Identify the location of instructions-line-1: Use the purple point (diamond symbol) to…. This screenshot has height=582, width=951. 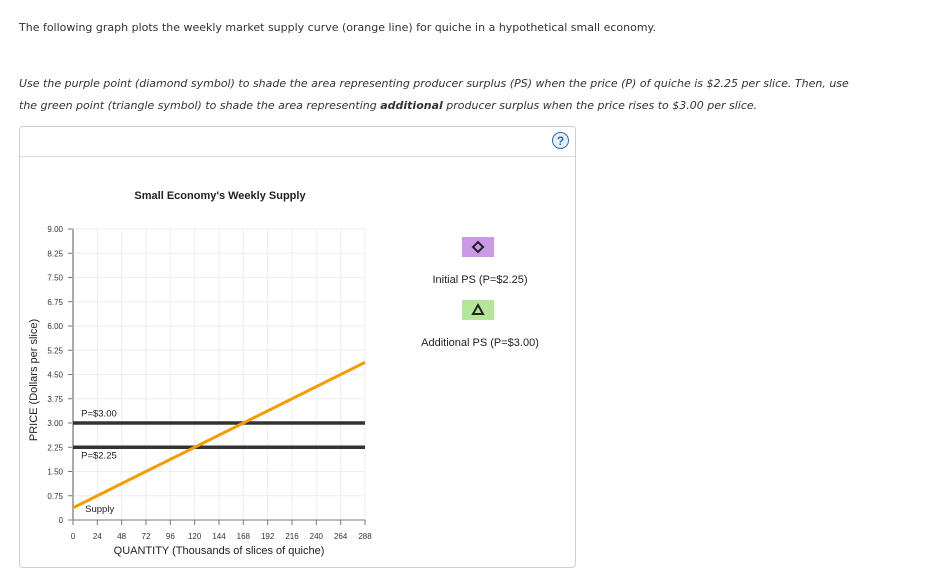
(434, 83).